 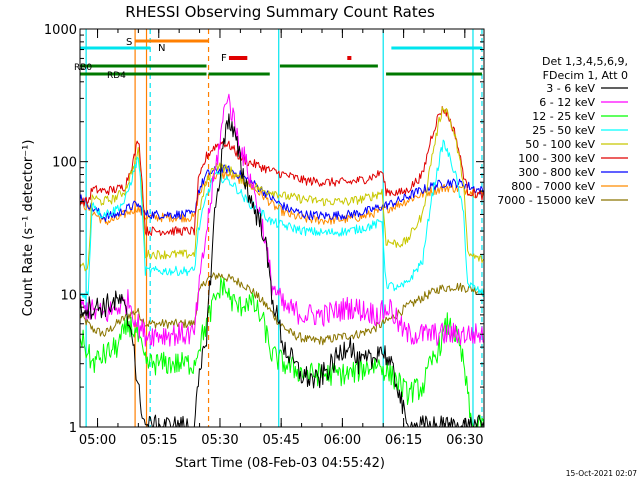 I want to click on legend-header: Det 1,3,4,5,6,9,, so click(x=585, y=61).